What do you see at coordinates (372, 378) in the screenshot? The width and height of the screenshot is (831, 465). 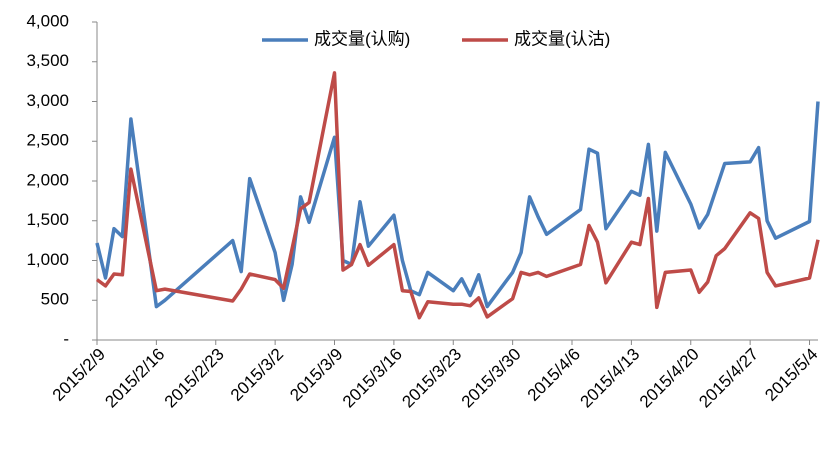 I see `x-tick-label: 2015/3/16` at bounding box center [372, 378].